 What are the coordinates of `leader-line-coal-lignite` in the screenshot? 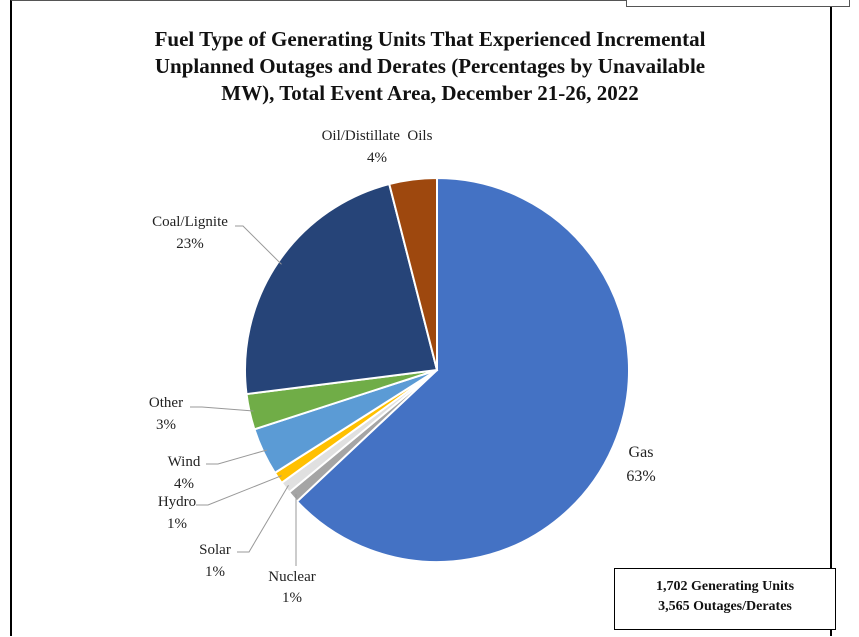 It's located at (258, 245).